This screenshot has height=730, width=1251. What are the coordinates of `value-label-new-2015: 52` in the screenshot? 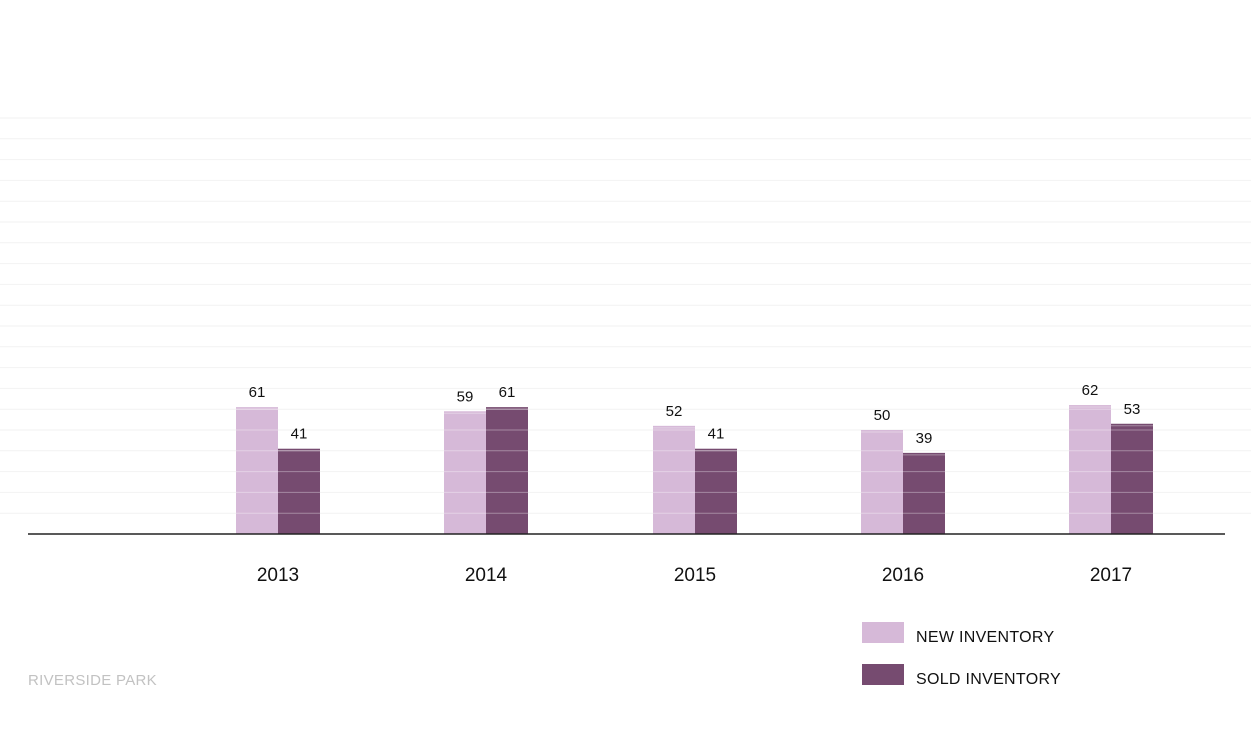 It's located at (674, 411).